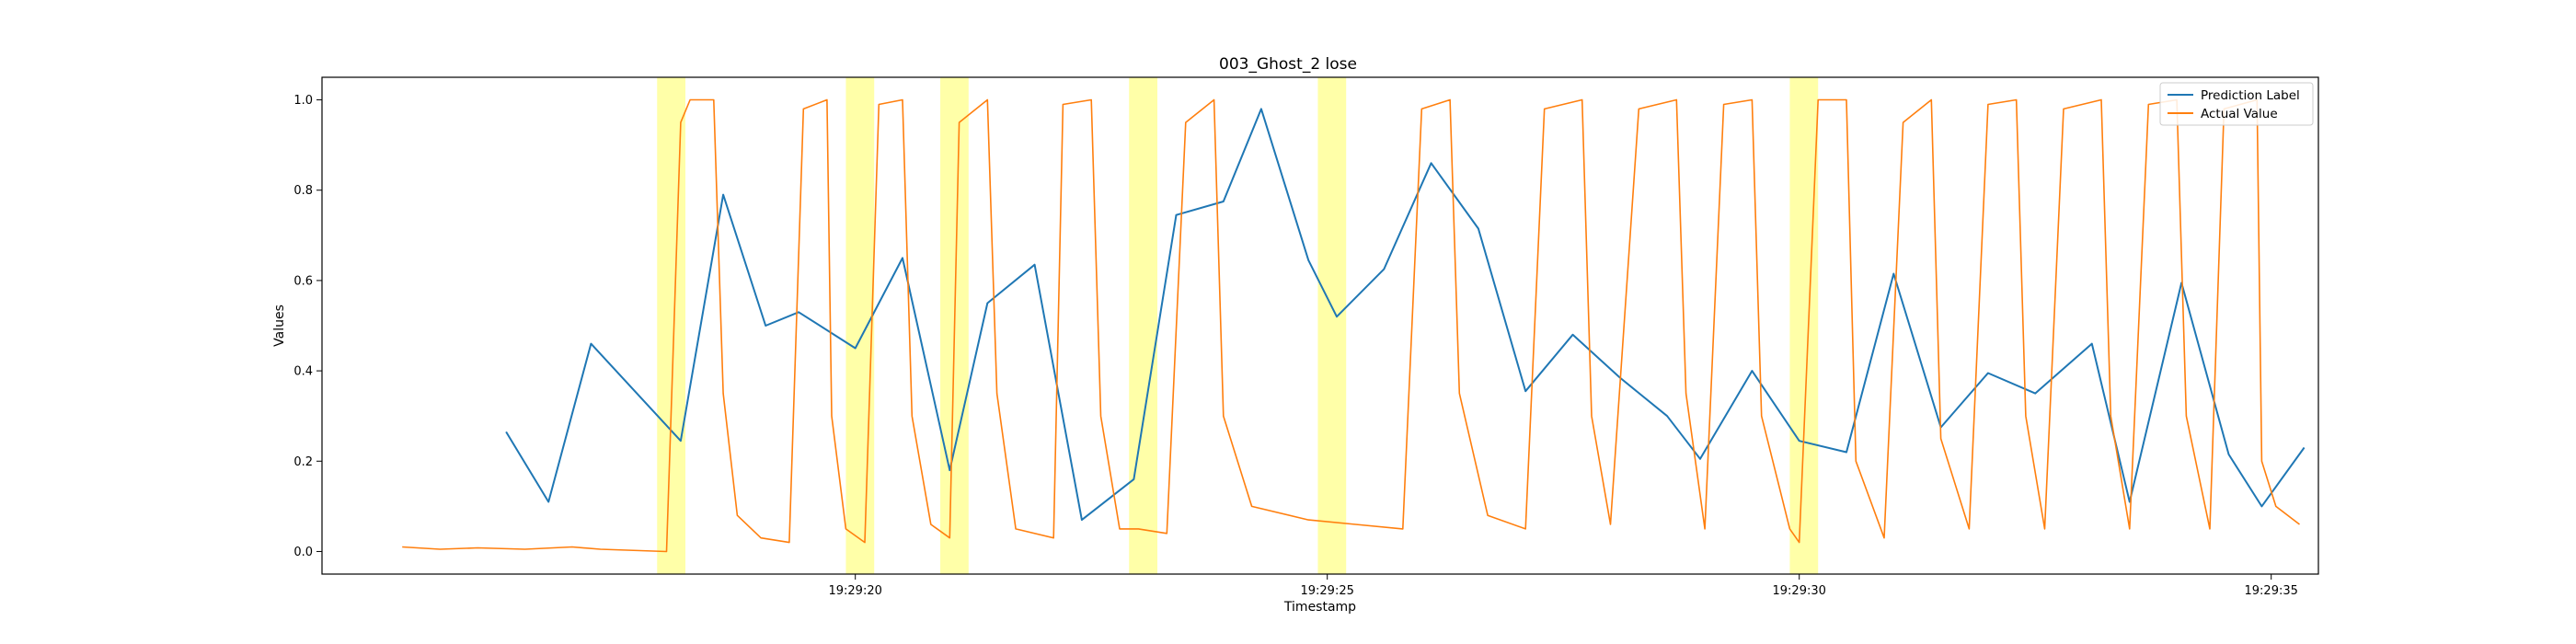  I want to click on y-tick-label: 1.0, so click(303, 101).